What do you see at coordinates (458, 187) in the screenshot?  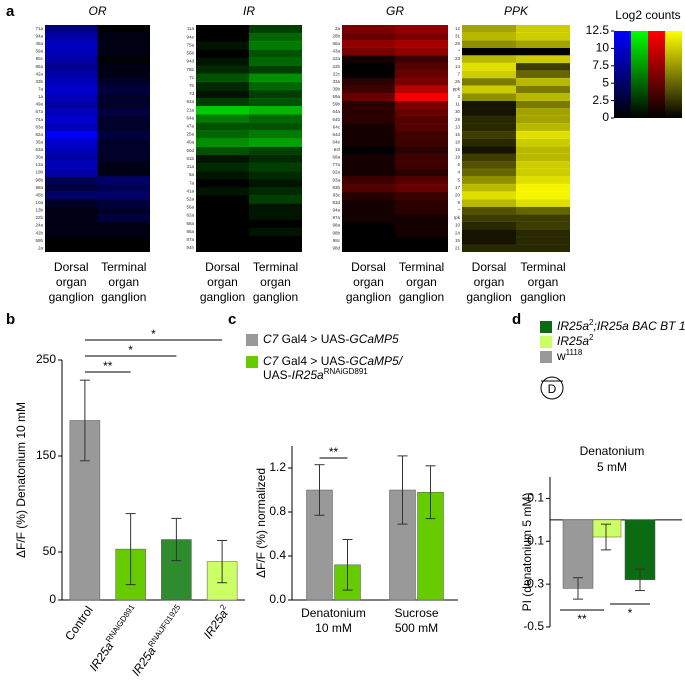 I see `row-label: 17` at bounding box center [458, 187].